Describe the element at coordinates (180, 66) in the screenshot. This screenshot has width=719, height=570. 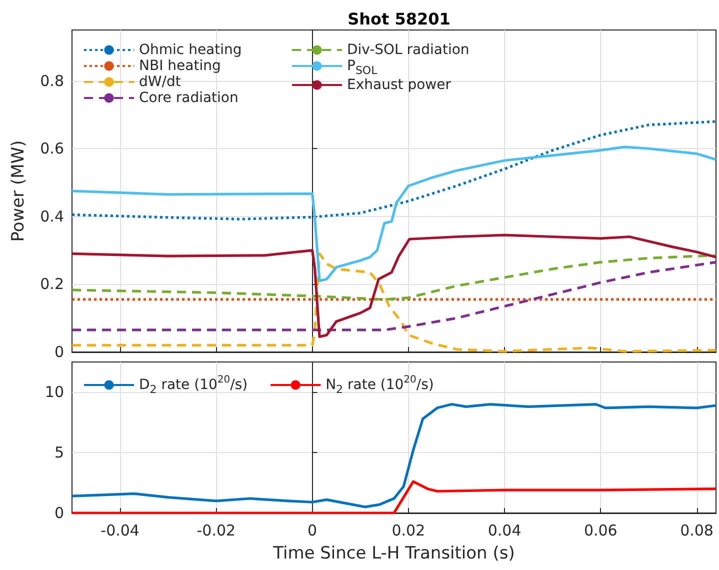
I see `legend-label: NBI heating` at that location.